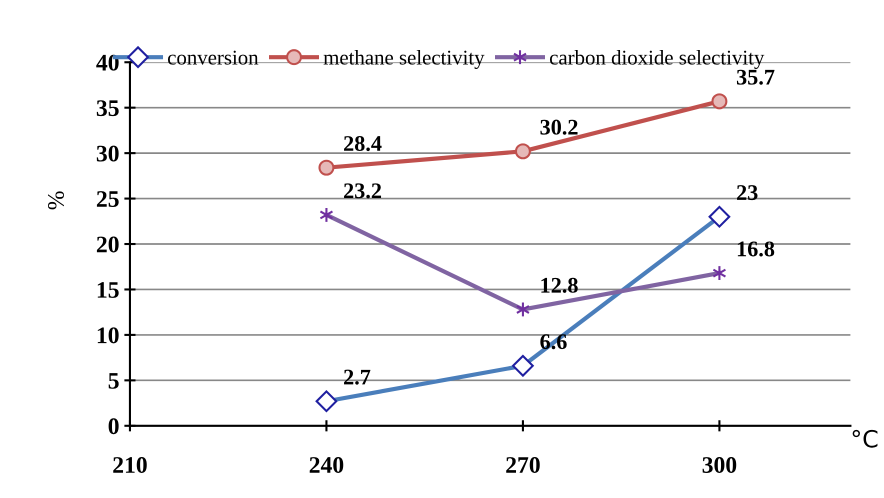 The image size is (884, 498). I want to click on data-label: 35.7, so click(755, 77).